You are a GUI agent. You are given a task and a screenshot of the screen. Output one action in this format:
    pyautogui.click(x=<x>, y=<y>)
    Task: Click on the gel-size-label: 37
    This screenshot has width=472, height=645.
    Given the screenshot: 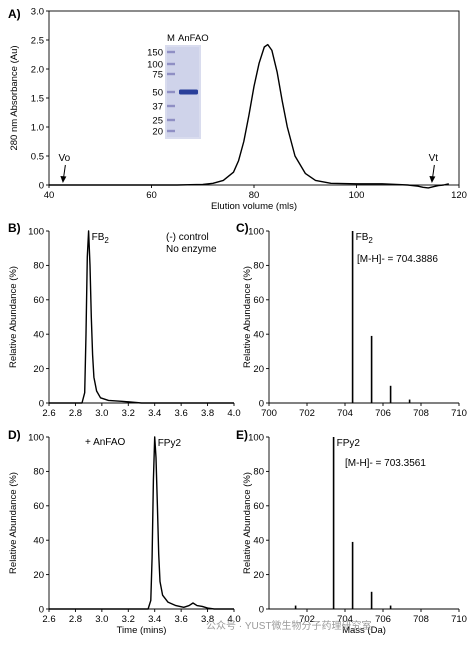 What is the action you would take?
    pyautogui.click(x=157, y=106)
    